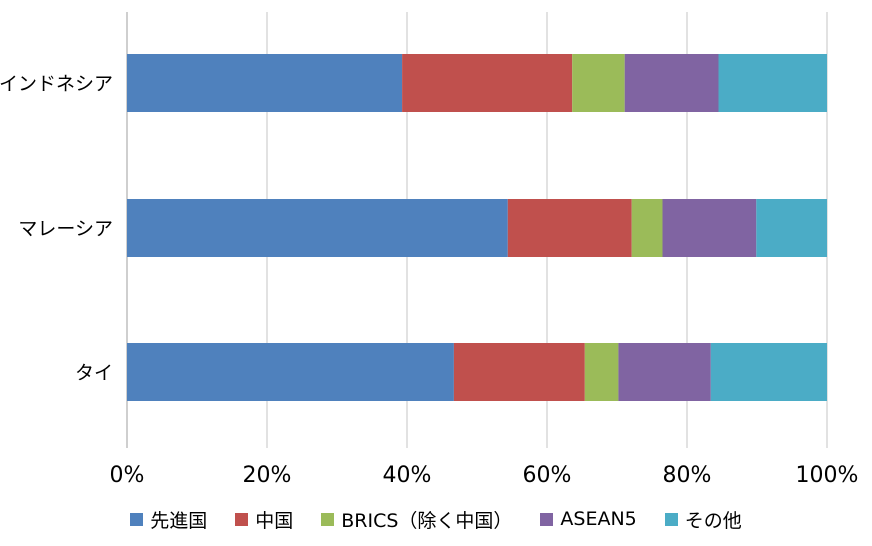 Image resolution: width=872 pixels, height=546 pixels. I want to click on legend-item: BRICS（除く中国）, so click(416, 519).